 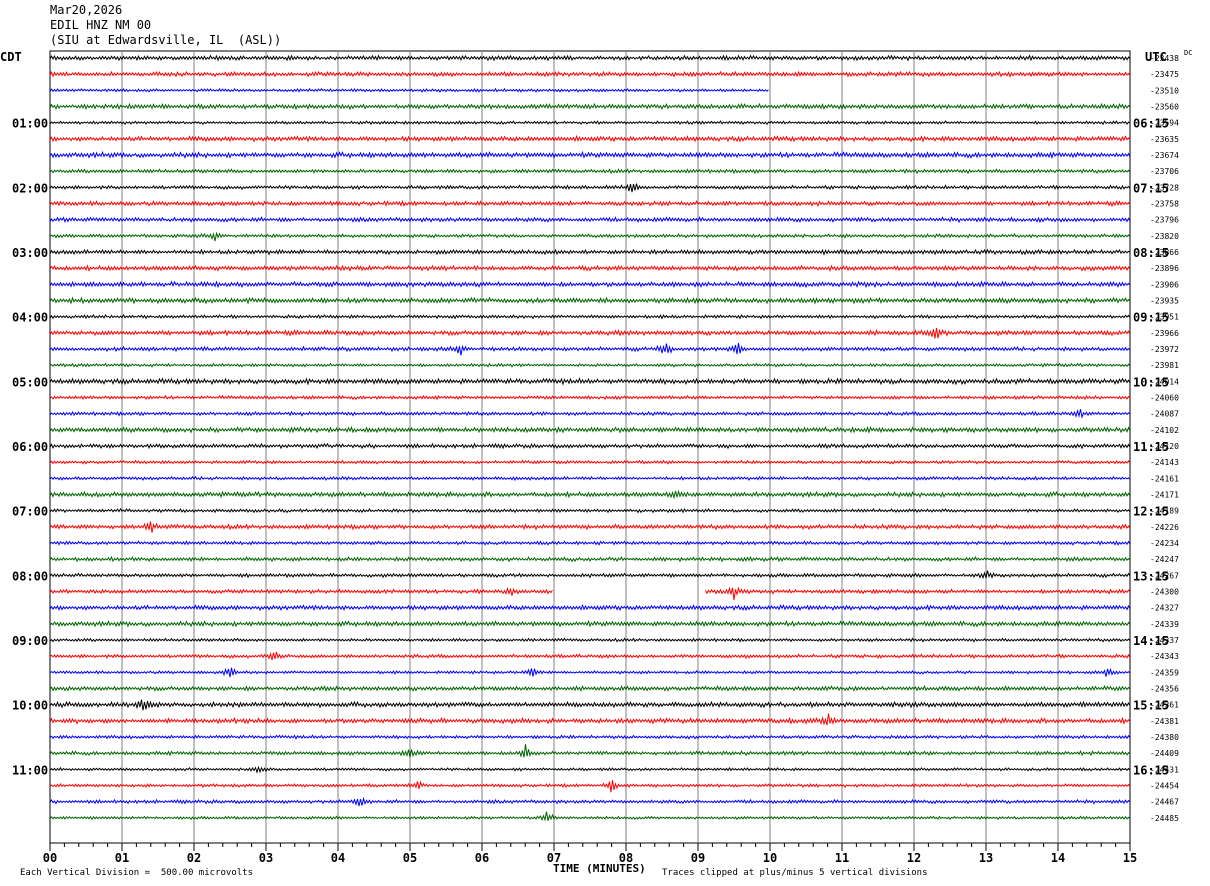 I want to click on dc-offset-label: -24300, so click(x=1164, y=592).